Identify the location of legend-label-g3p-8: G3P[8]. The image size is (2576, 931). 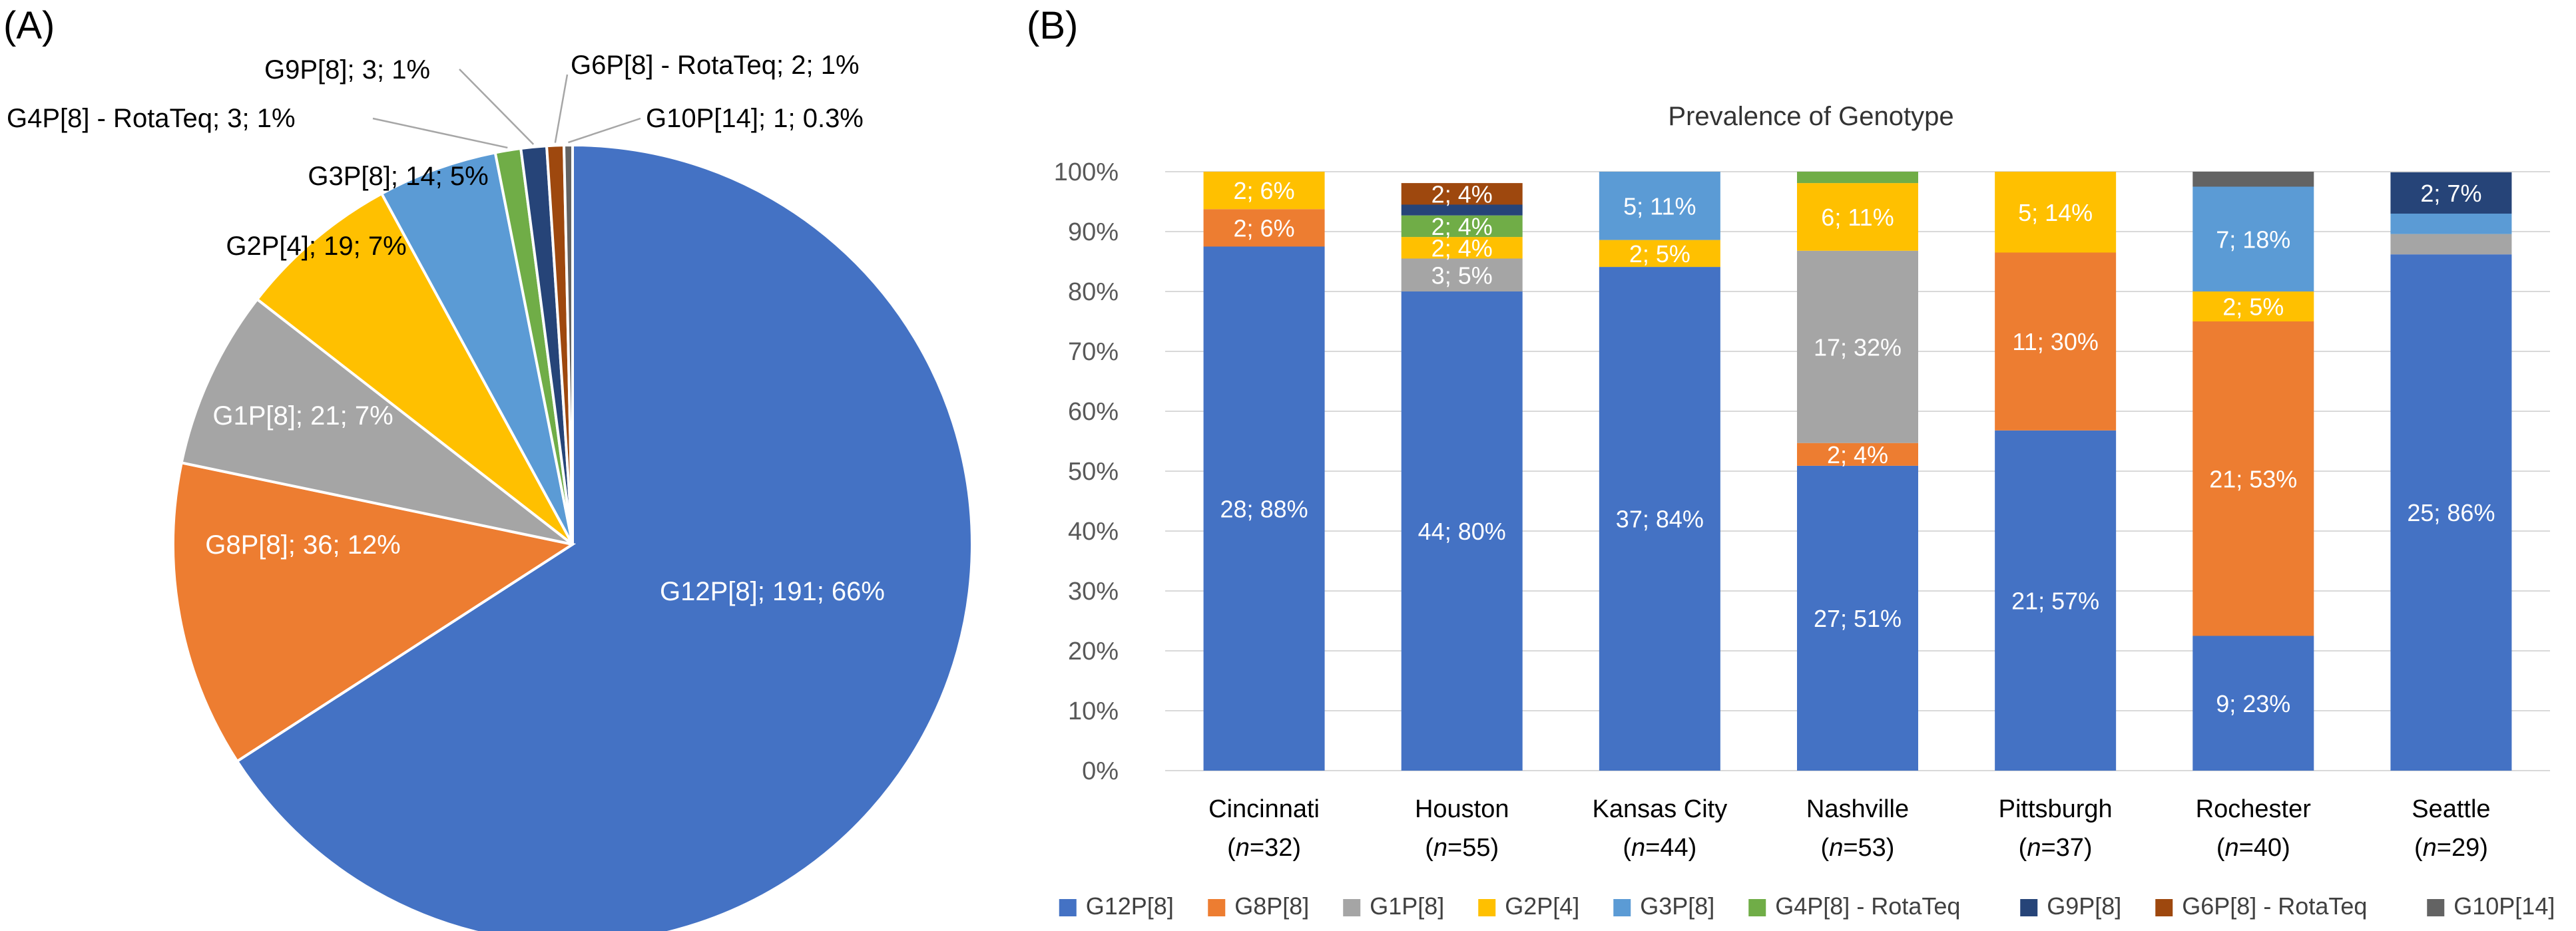
(1677, 906).